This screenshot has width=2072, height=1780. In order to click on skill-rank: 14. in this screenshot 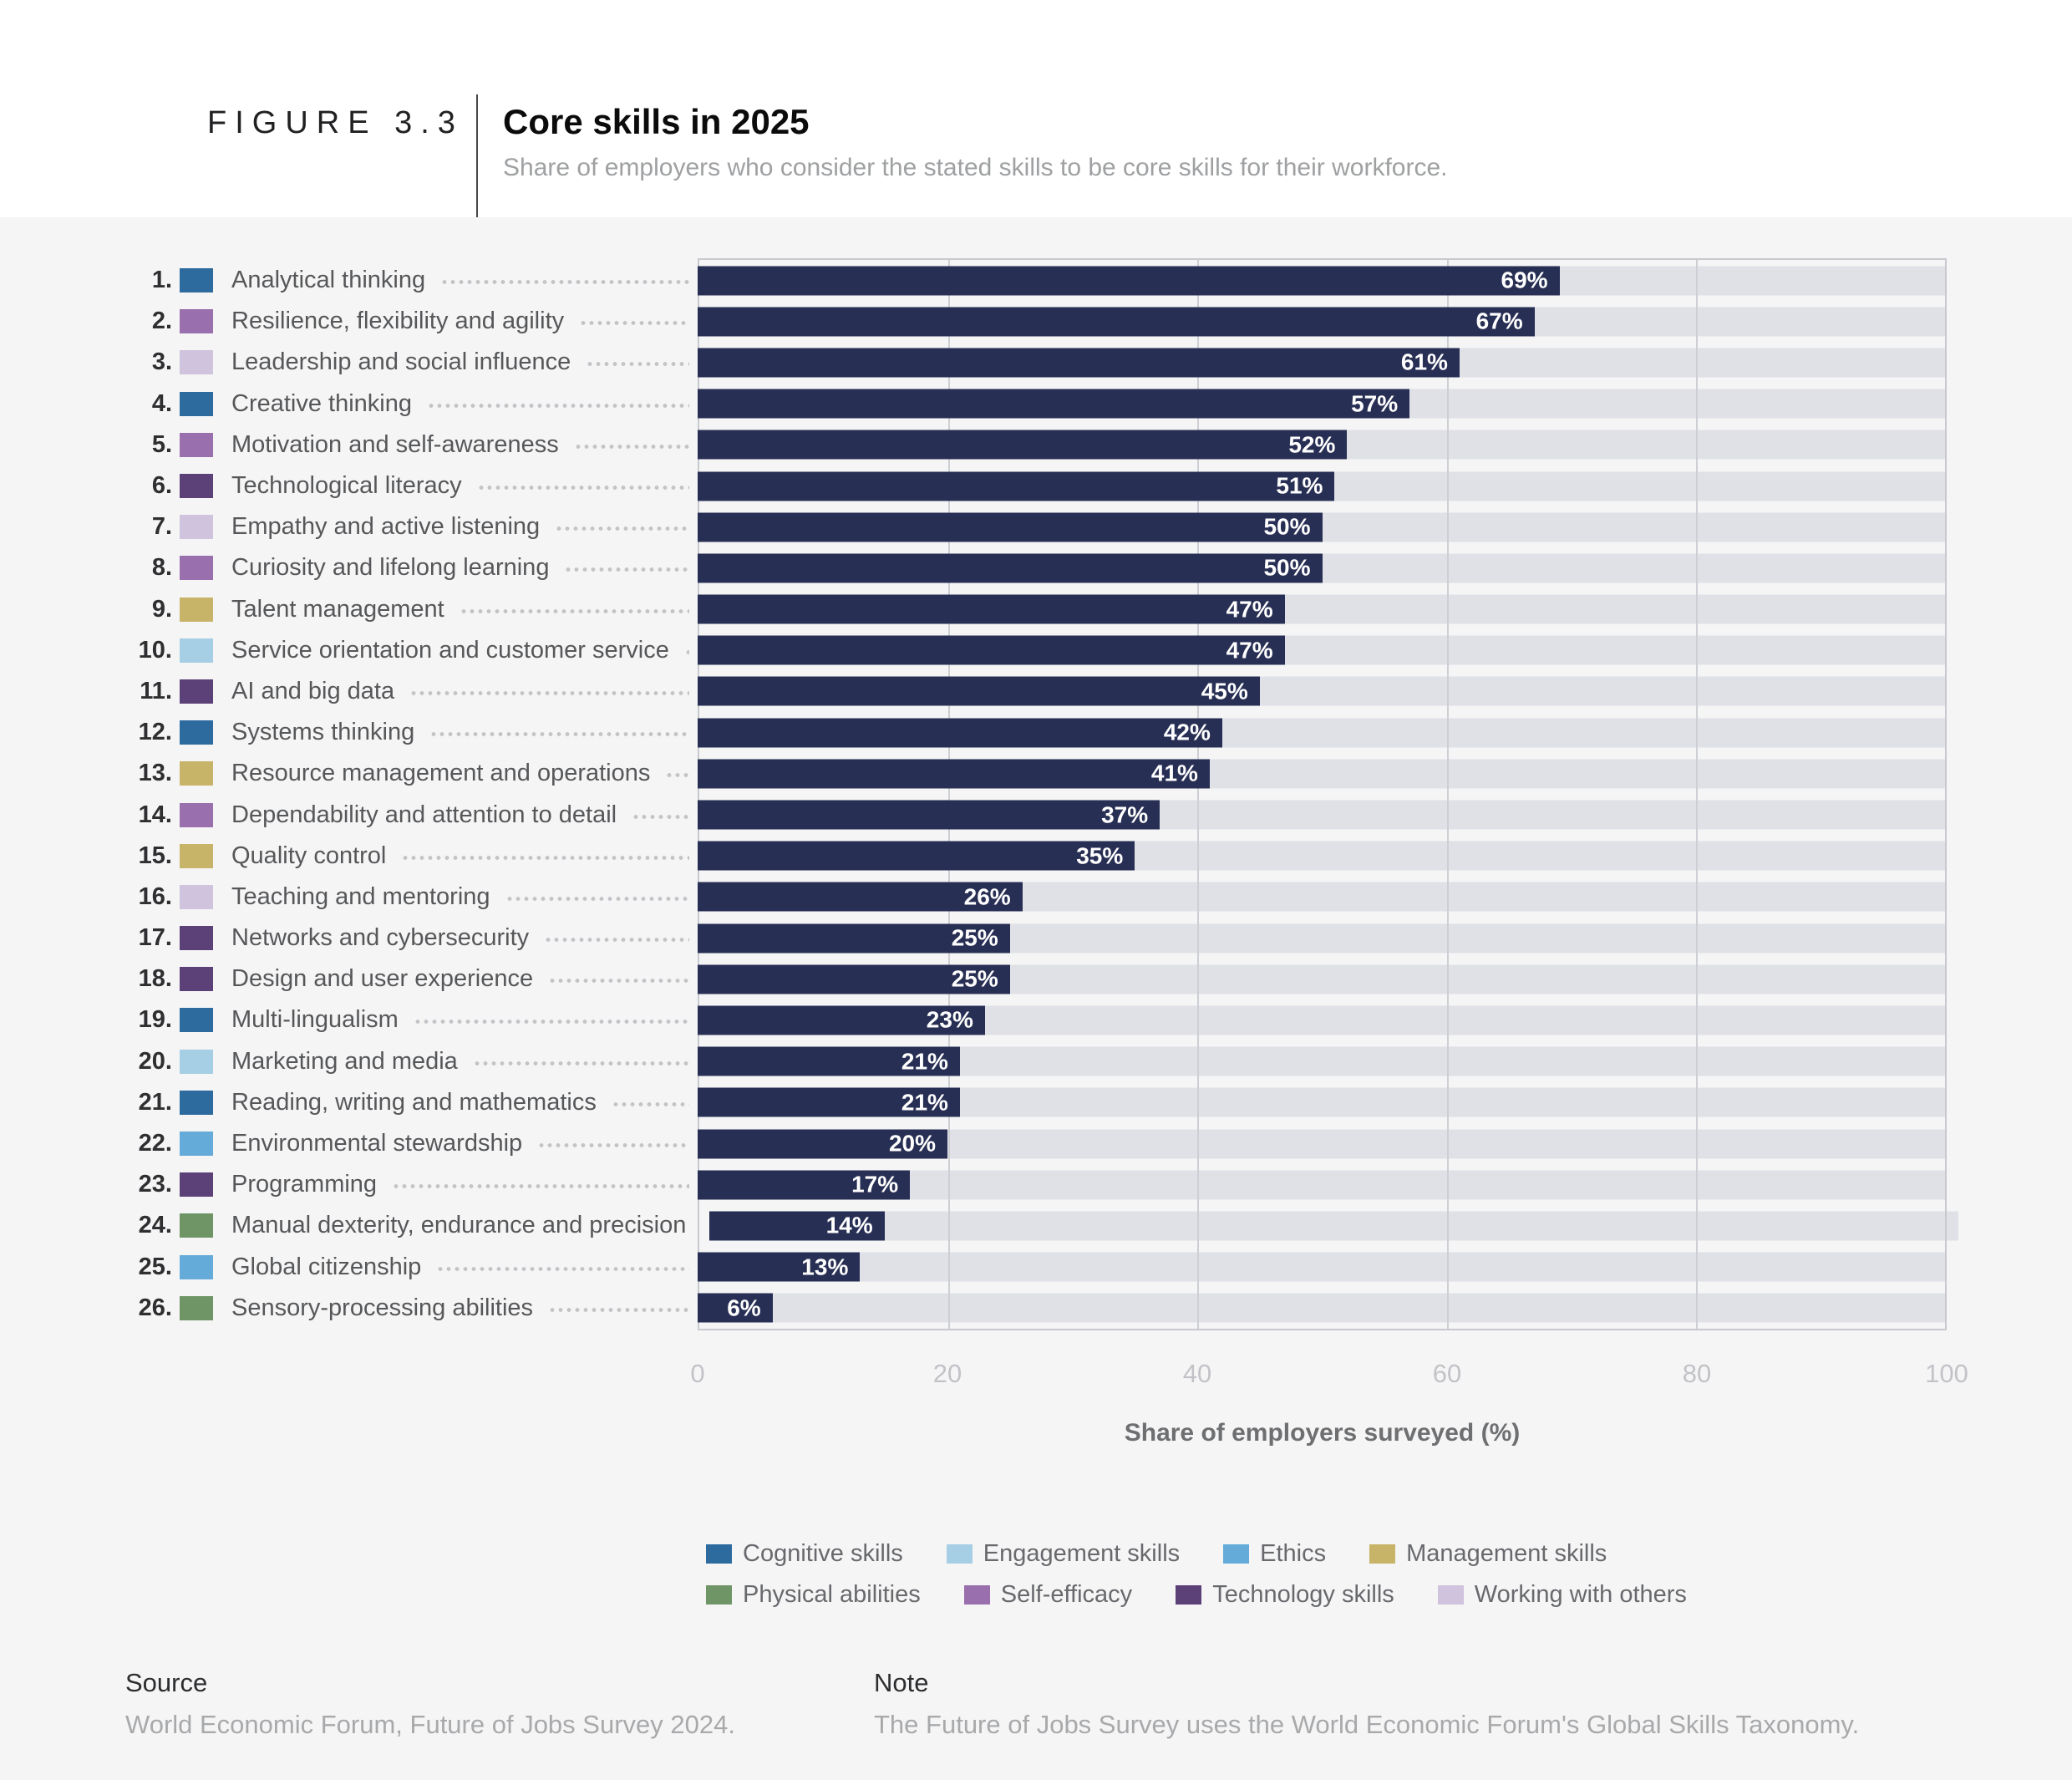, I will do `click(155, 814)`.